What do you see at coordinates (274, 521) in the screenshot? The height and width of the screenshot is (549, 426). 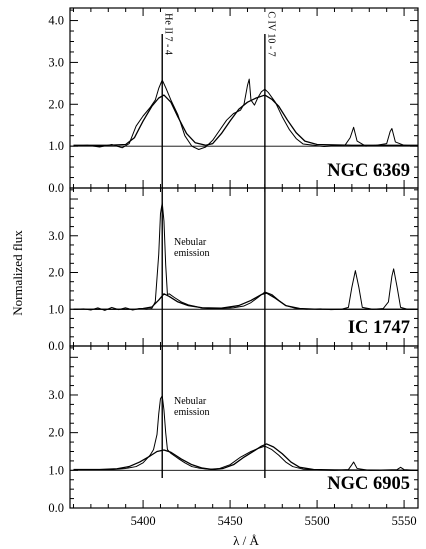 I see `x-axis-ticks: 5400 5450 5500 5550` at bounding box center [274, 521].